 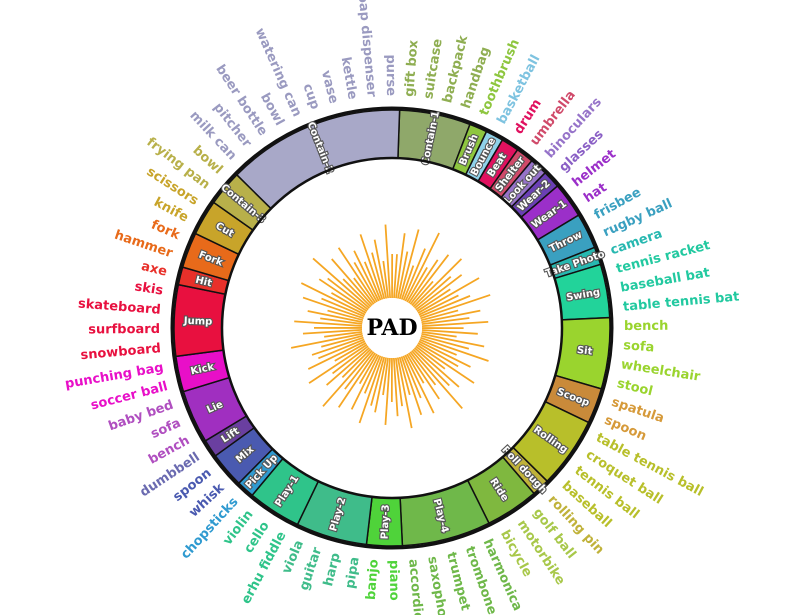 What do you see at coordinates (584, 351) in the screenshot?
I see `segment-label-sit: Sit` at bounding box center [584, 351].